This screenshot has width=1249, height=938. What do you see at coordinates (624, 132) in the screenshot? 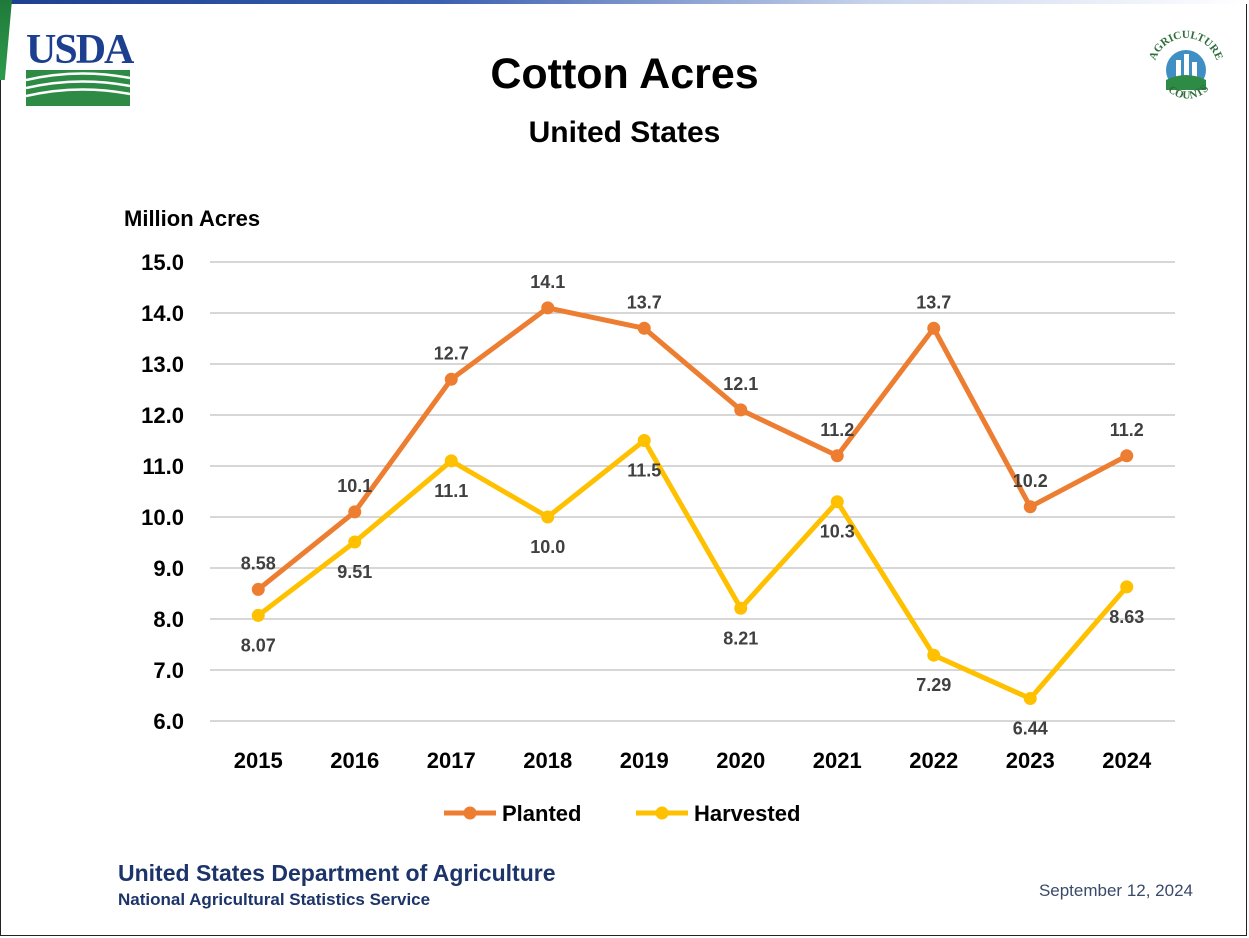
I see `chart-subtitle: United States` at bounding box center [624, 132].